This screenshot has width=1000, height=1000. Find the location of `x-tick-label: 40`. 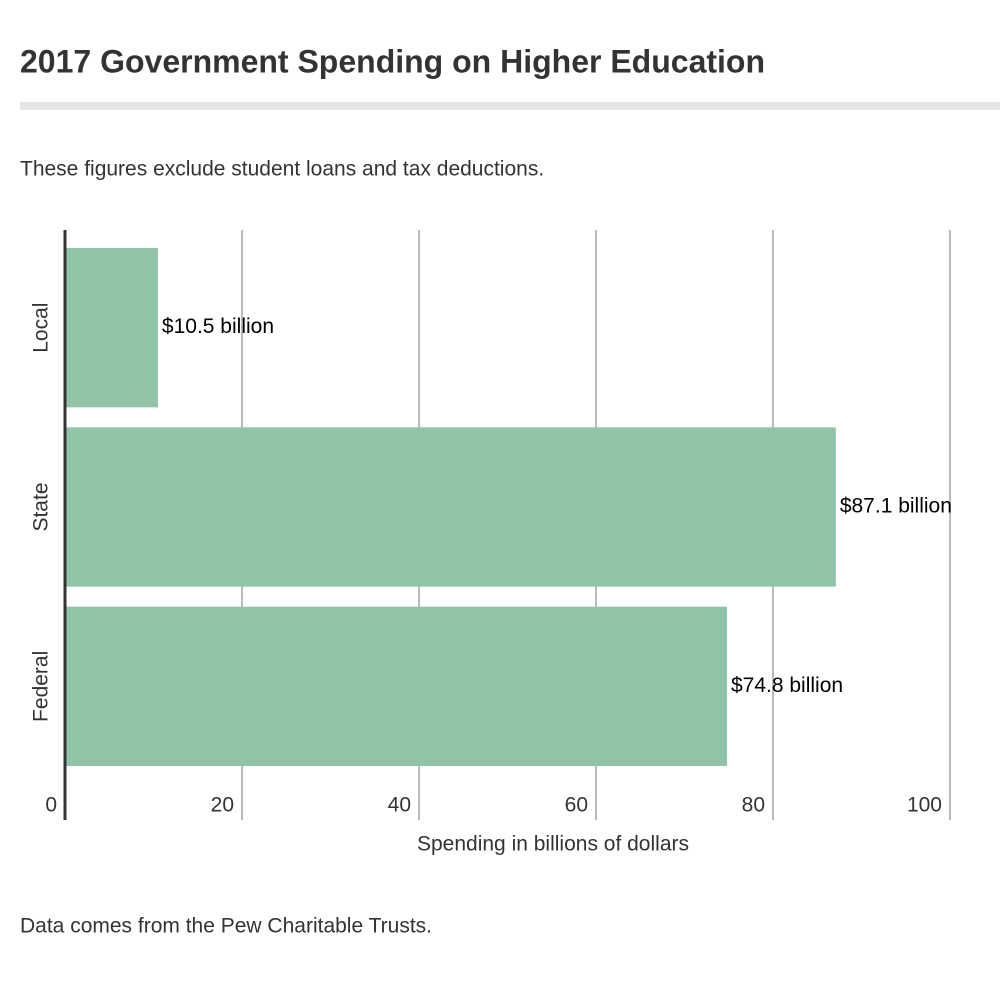

x-tick-label: 40 is located at coordinates (399, 805).